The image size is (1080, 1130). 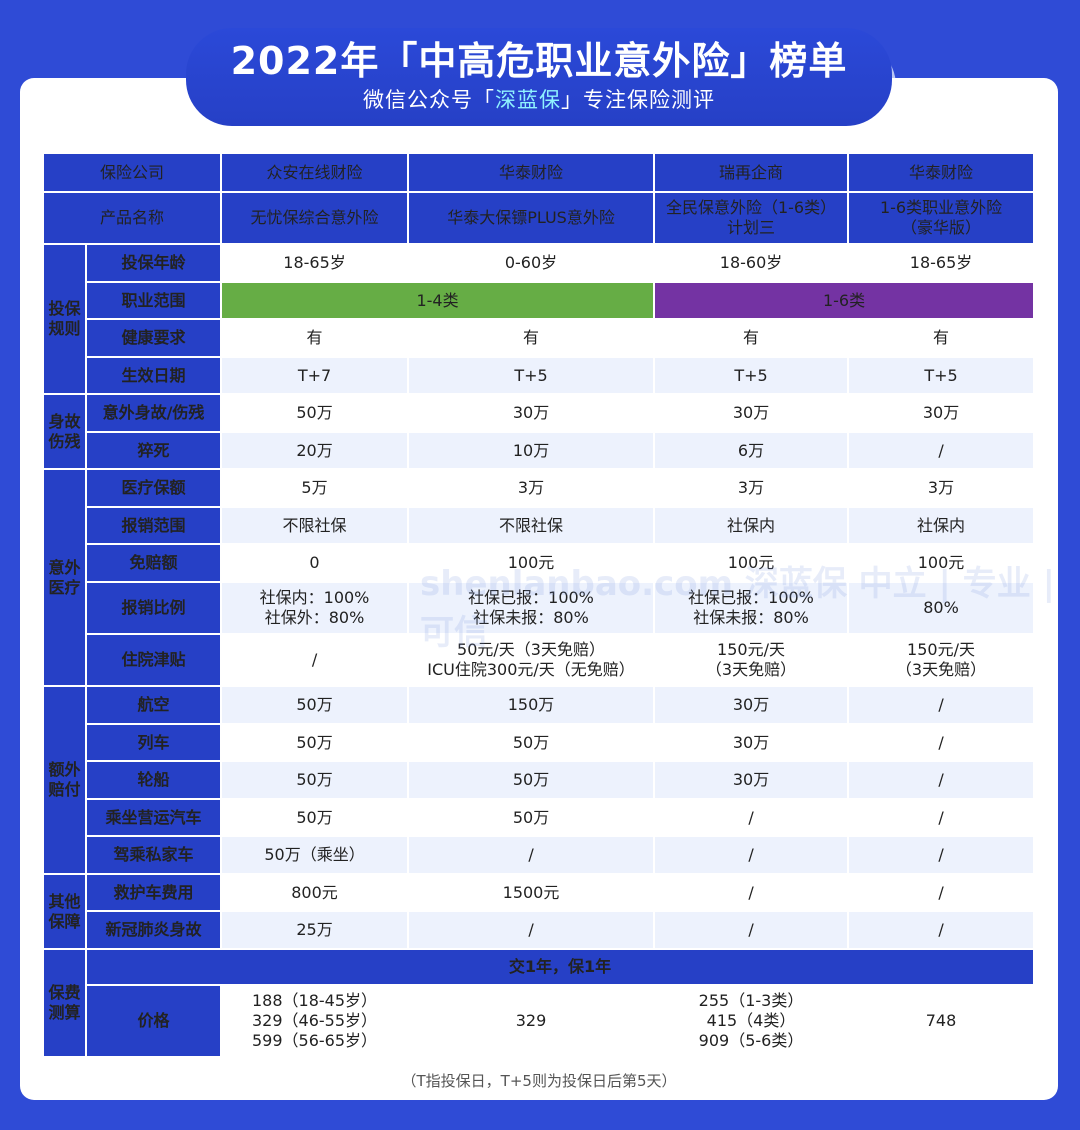 What do you see at coordinates (154, 608) in the screenshot?
I see `row-label-ratio: 报销比例` at bounding box center [154, 608].